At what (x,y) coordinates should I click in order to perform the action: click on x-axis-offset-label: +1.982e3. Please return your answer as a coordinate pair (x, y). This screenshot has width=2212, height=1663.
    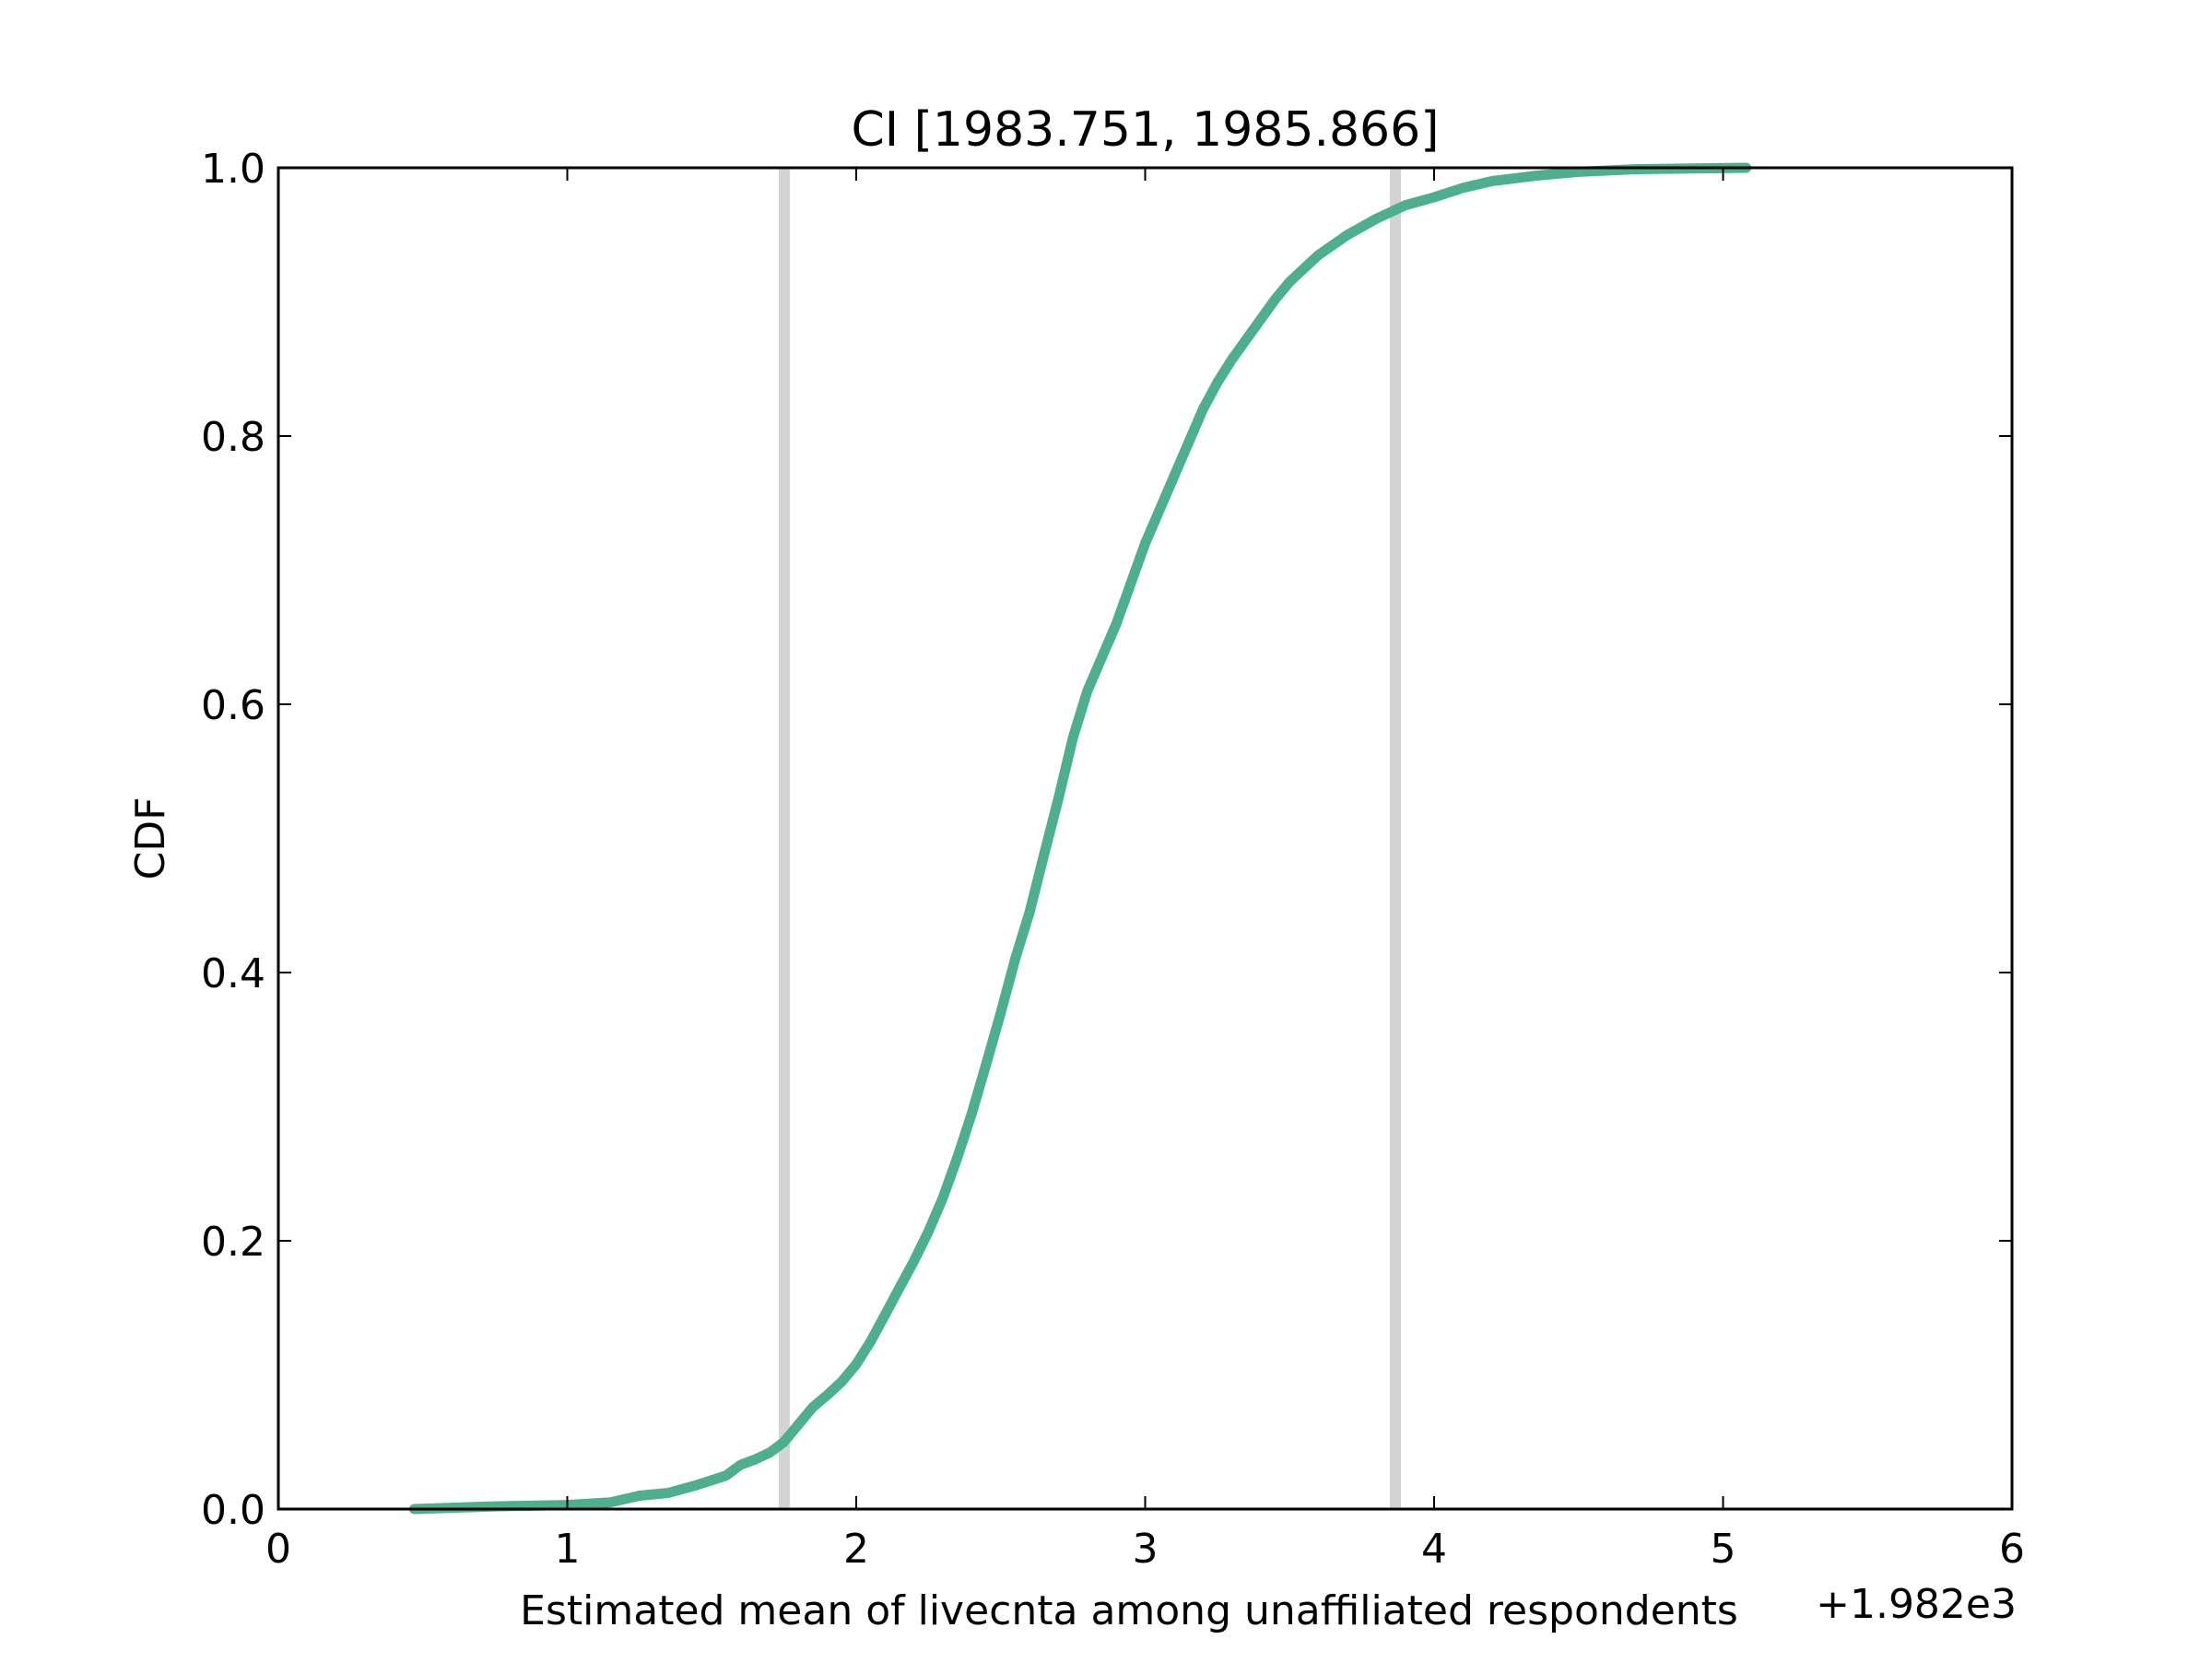
    Looking at the image, I should click on (1916, 1604).